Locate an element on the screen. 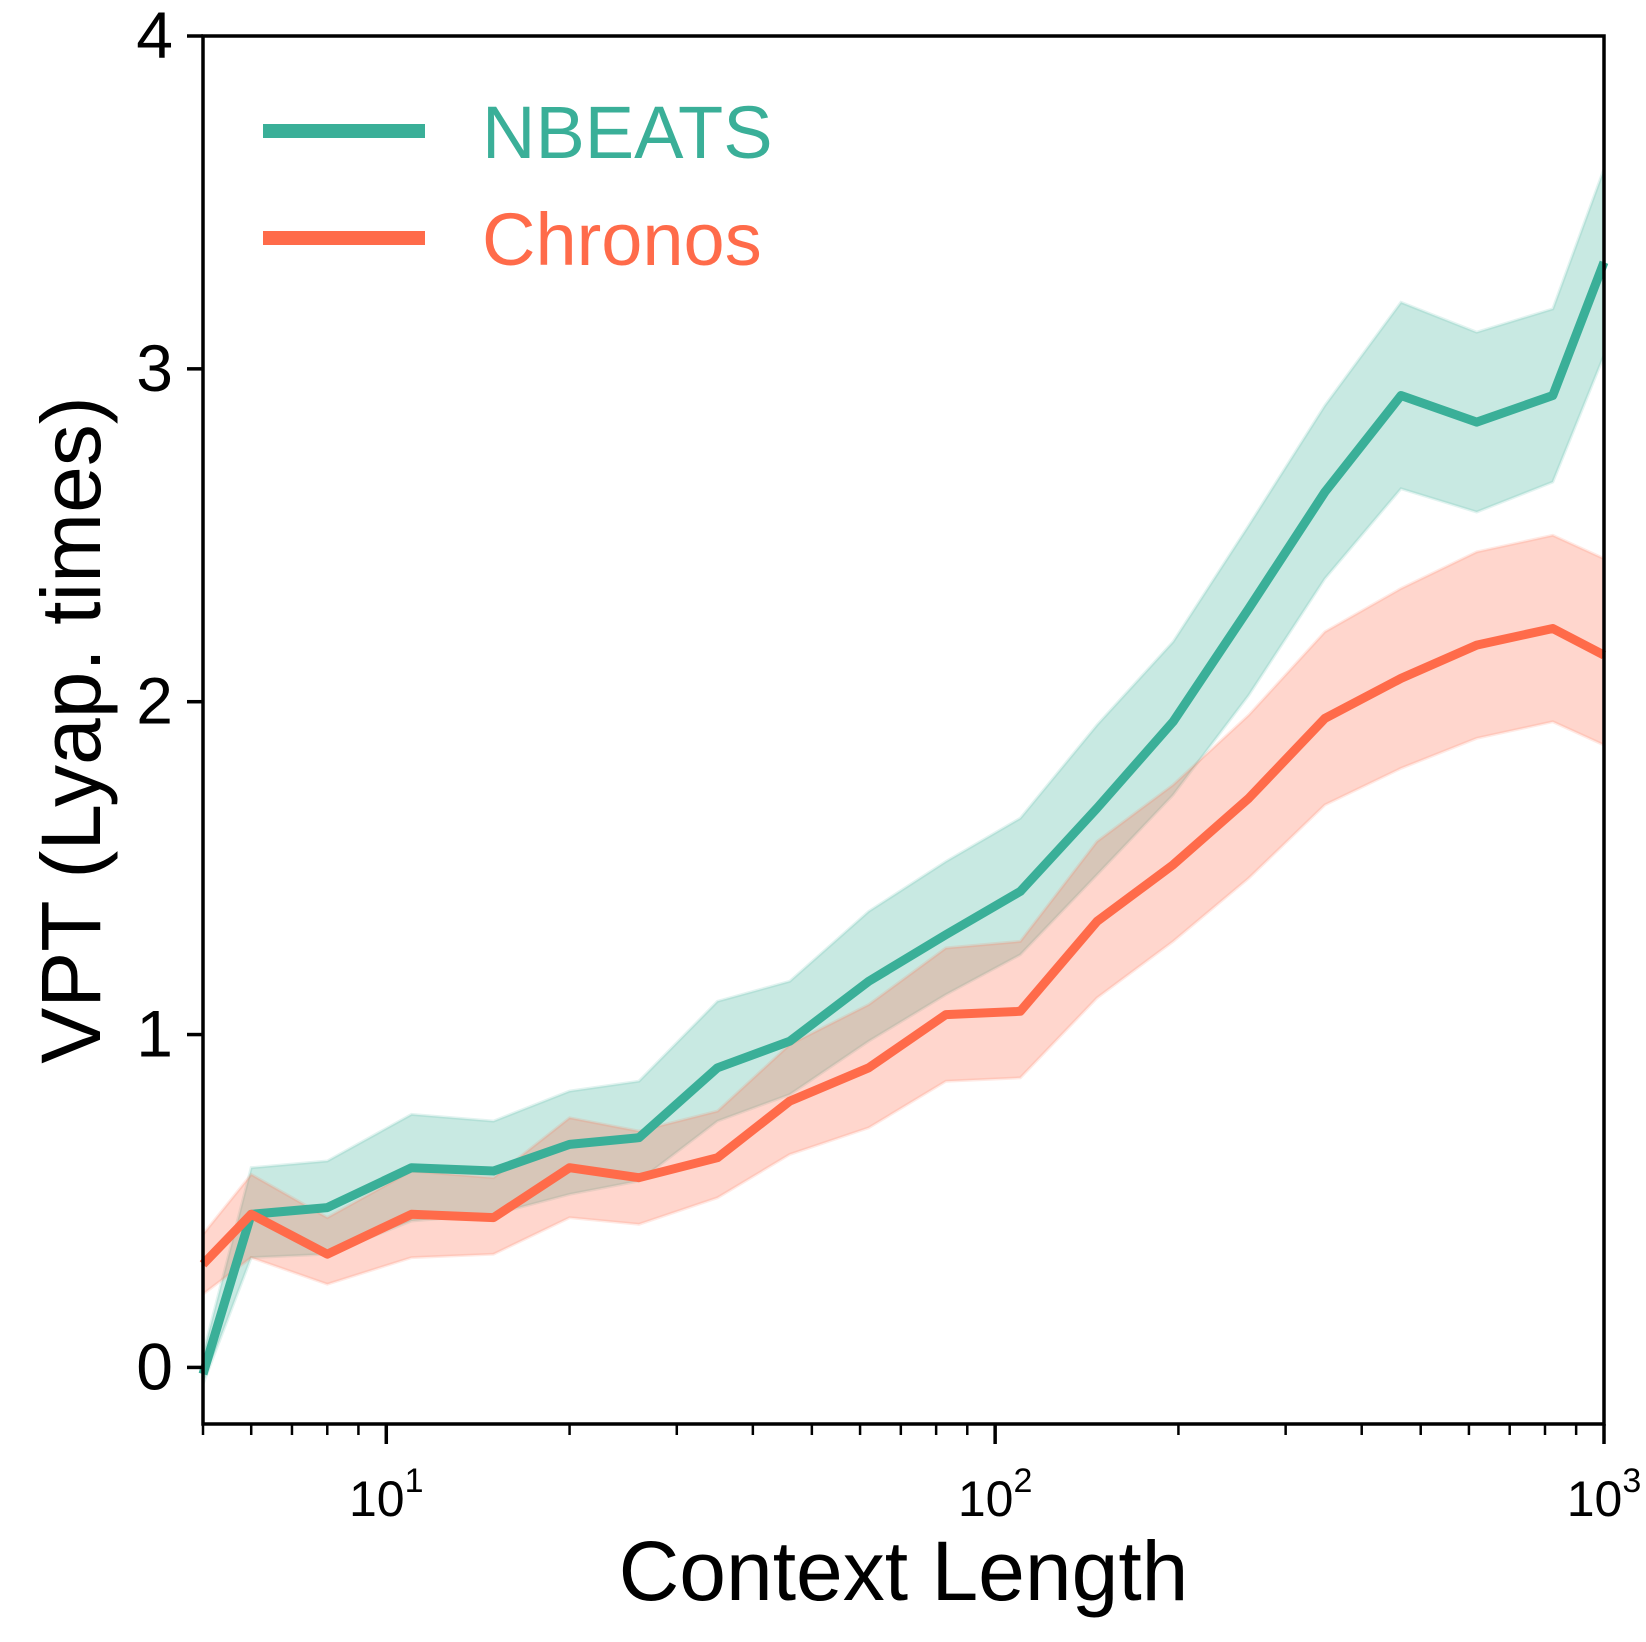  y-tick-label: 0 is located at coordinates (154, 1366).